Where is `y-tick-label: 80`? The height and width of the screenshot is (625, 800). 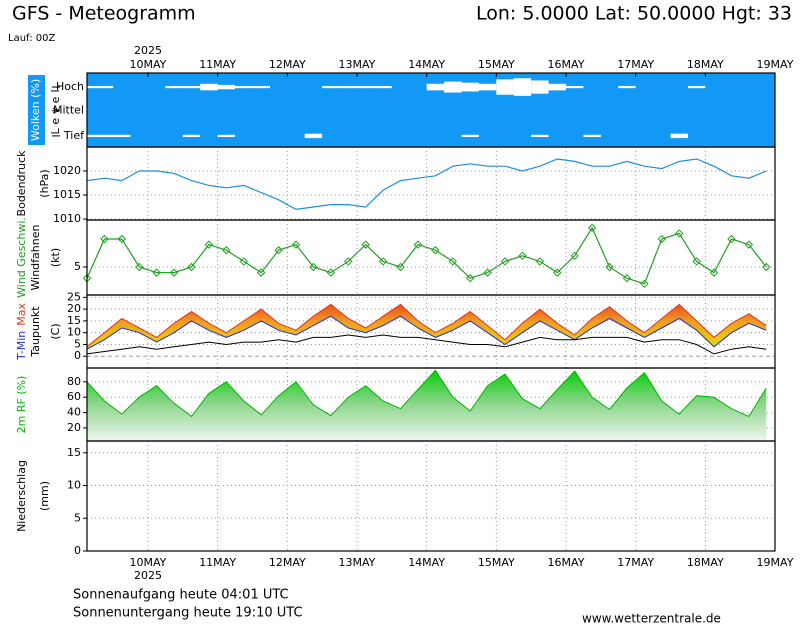 y-tick-label: 80 is located at coordinates (74, 381).